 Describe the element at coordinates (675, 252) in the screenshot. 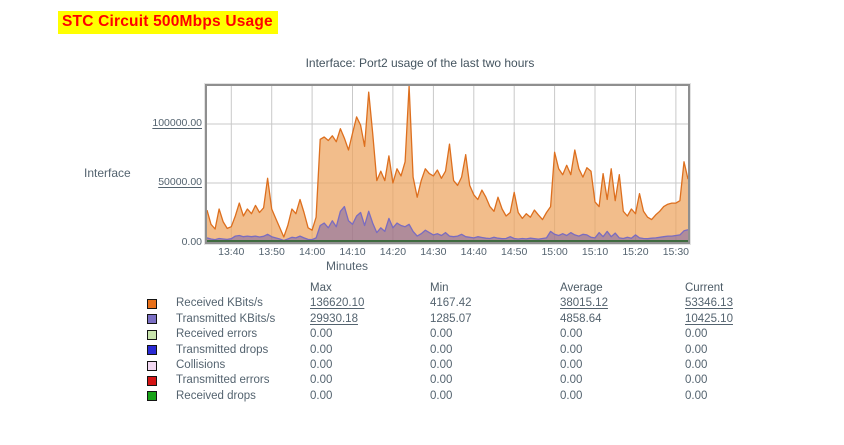

I see `x-axis-tick-label: 15:30` at that location.